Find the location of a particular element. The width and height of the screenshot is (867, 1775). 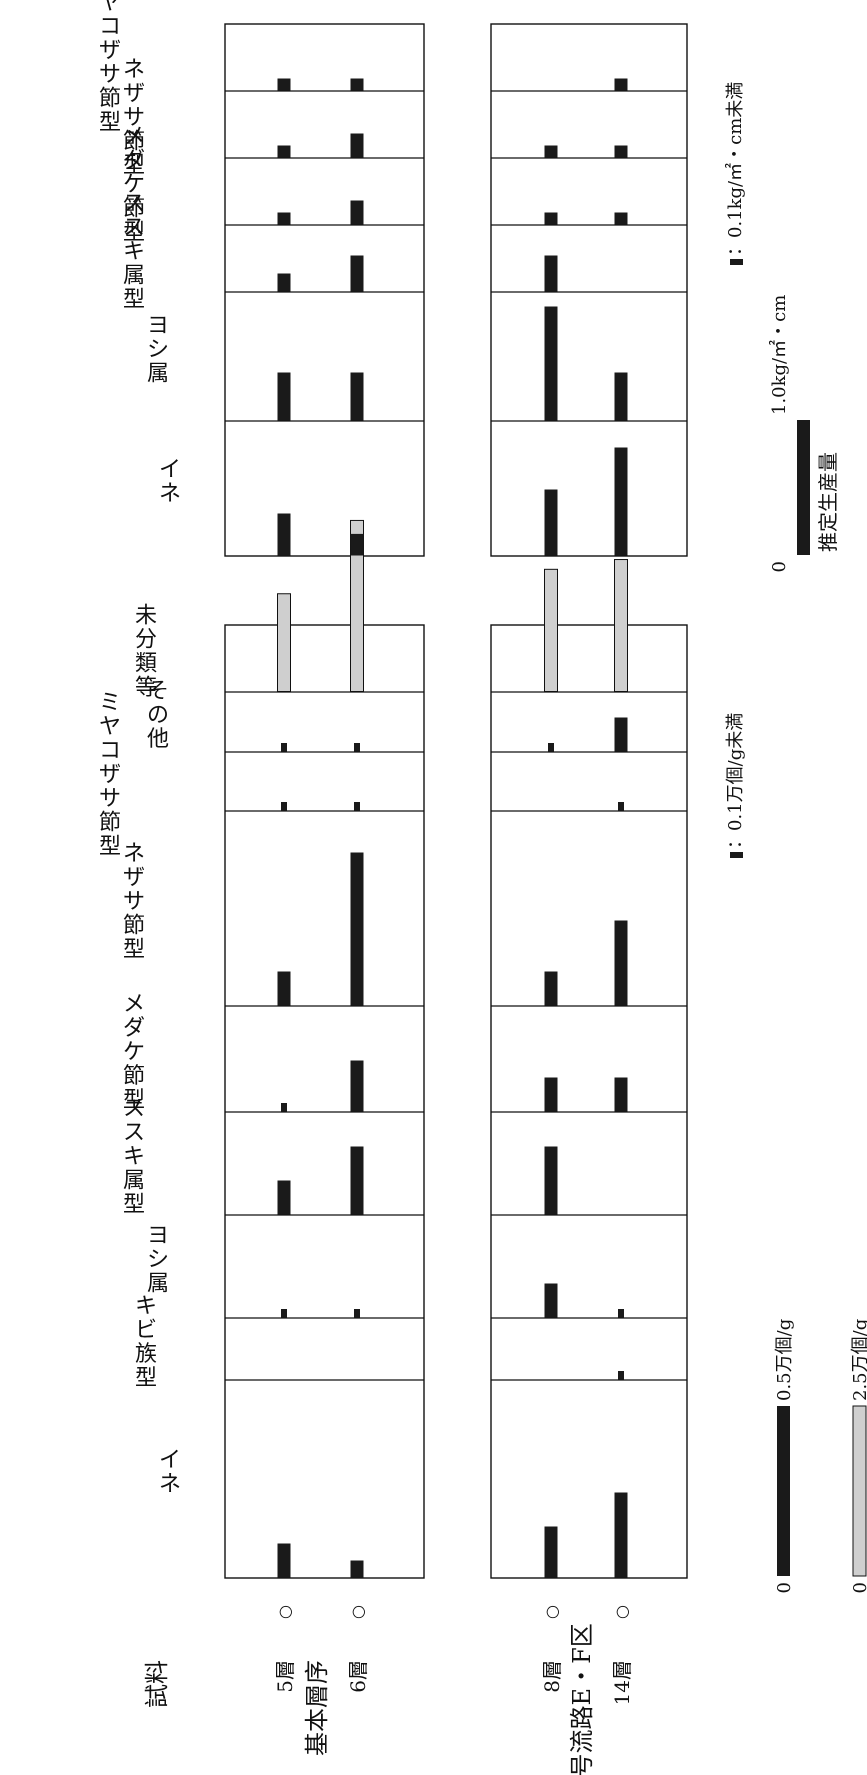

scale-zero-gray: 0 is located at coordinates (858, 1587).